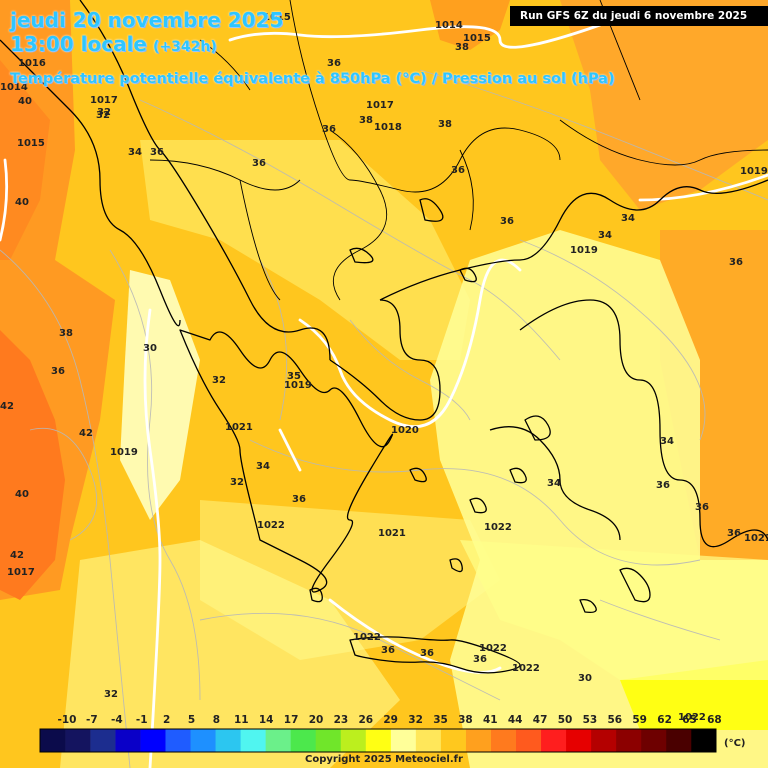 Image resolution: width=768 pixels, height=768 pixels. Describe the element at coordinates (191, 720) in the screenshot. I see `legend-value: 5` at that location.